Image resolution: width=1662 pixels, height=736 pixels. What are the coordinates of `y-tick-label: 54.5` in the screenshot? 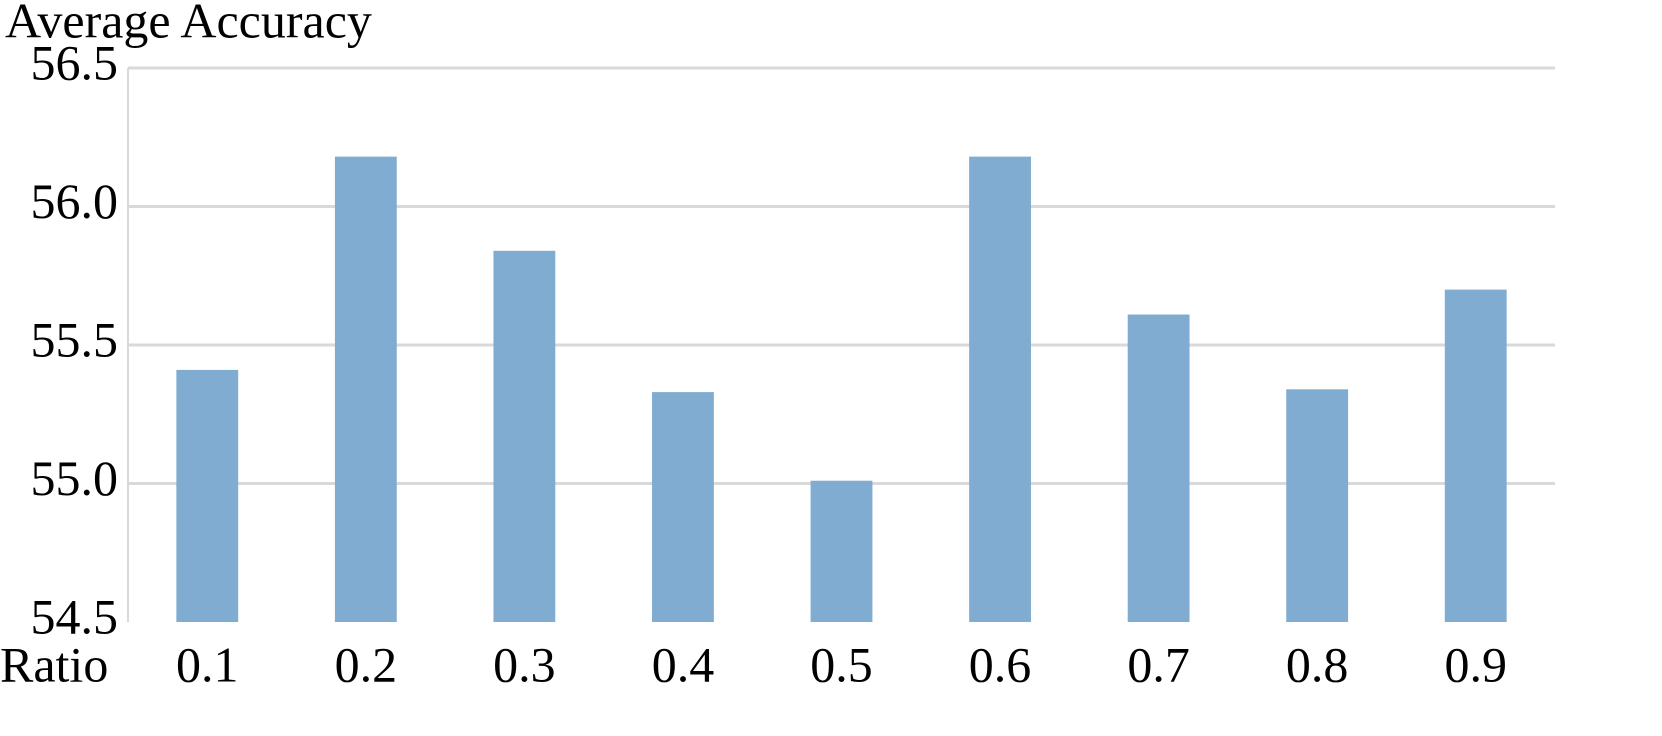 It's located at (75, 616).